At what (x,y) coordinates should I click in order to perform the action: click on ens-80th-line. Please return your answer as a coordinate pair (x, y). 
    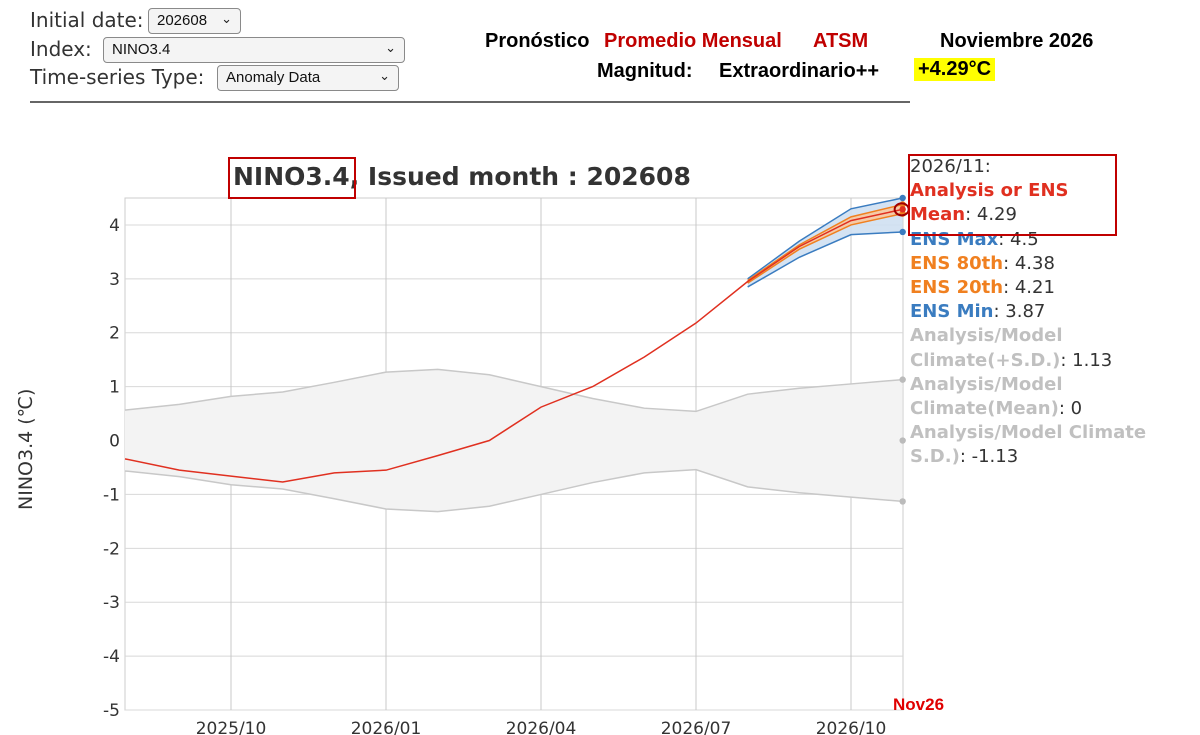
    Looking at the image, I should click on (825, 242).